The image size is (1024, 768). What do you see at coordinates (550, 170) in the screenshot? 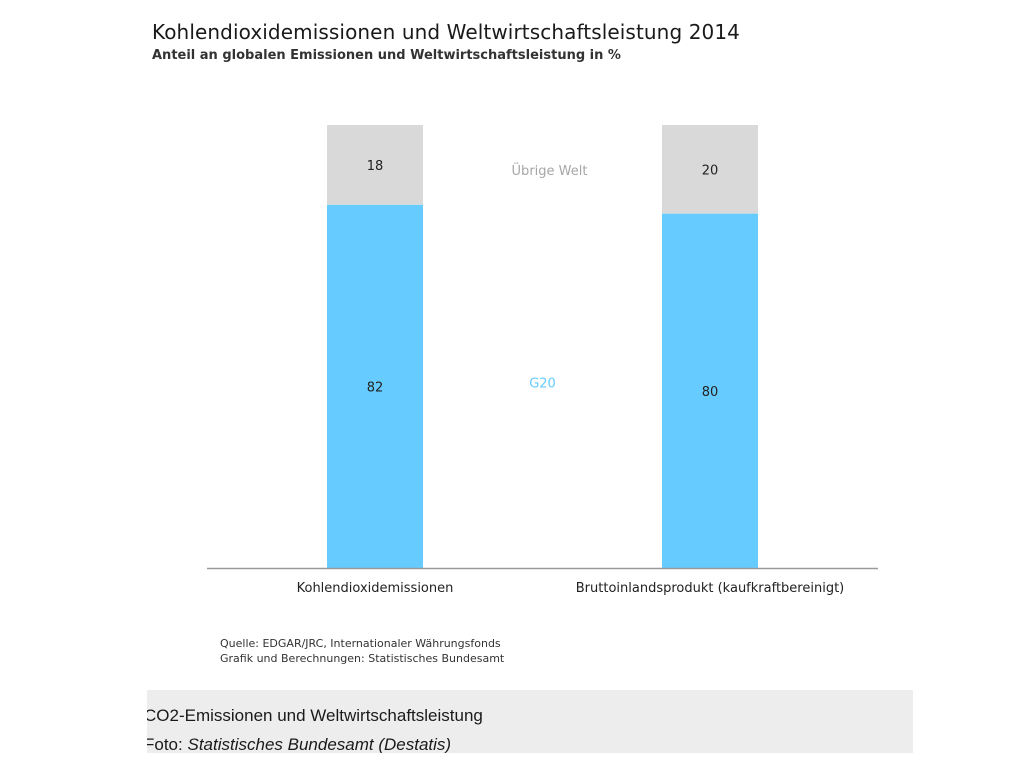
I see `legend-label-rest: Übrige Welt` at bounding box center [550, 170].